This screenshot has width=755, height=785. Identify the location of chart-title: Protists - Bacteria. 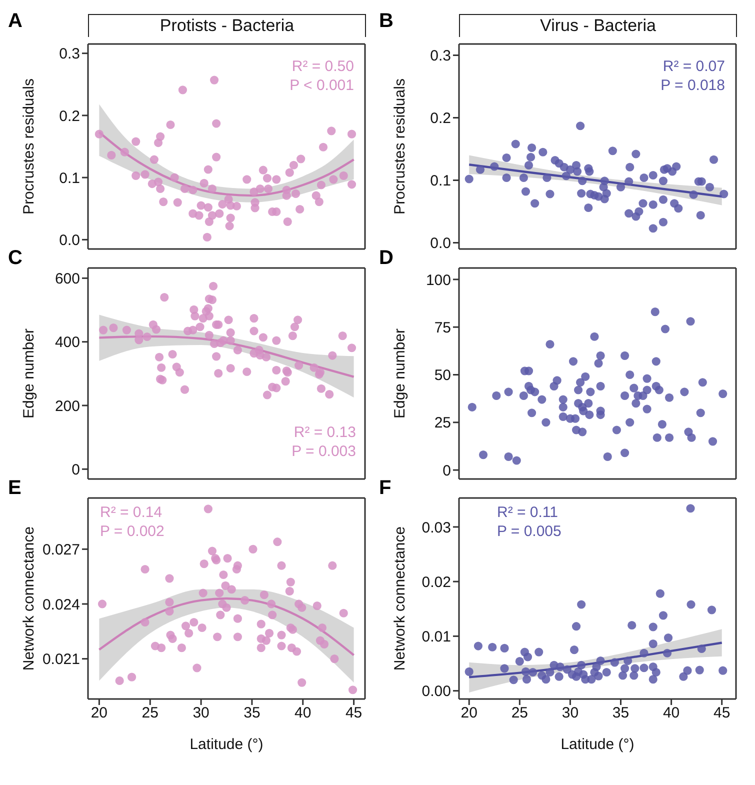
(227, 25).